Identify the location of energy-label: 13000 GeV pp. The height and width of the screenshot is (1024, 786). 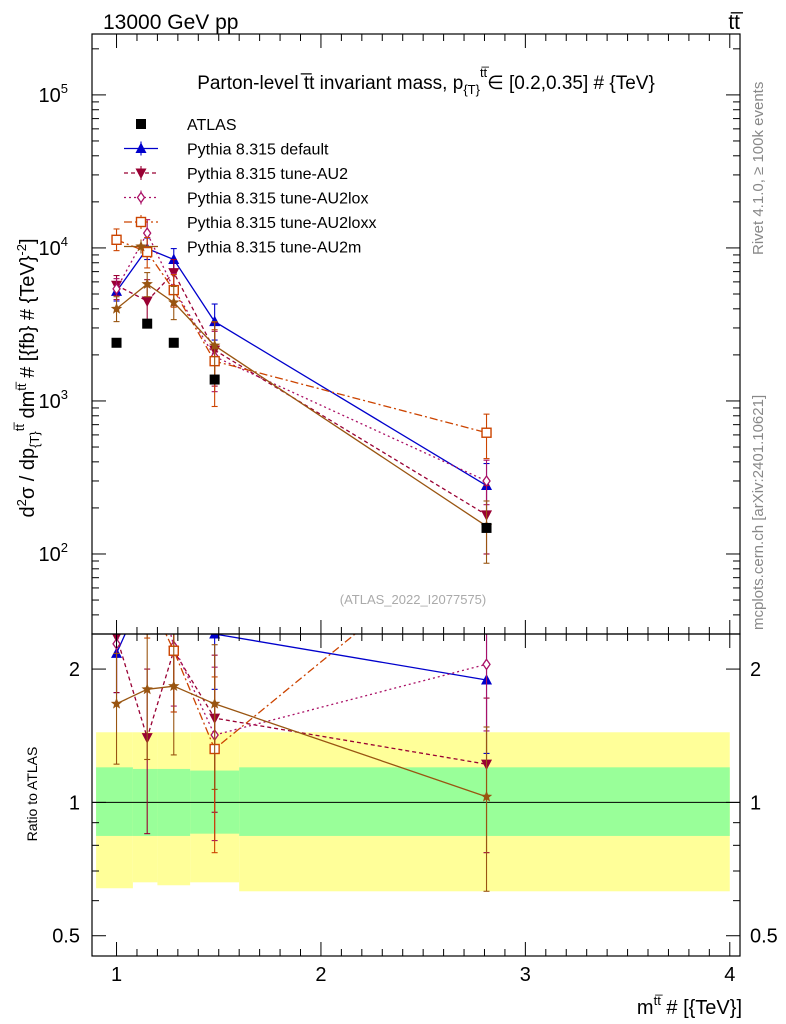
(170, 22).